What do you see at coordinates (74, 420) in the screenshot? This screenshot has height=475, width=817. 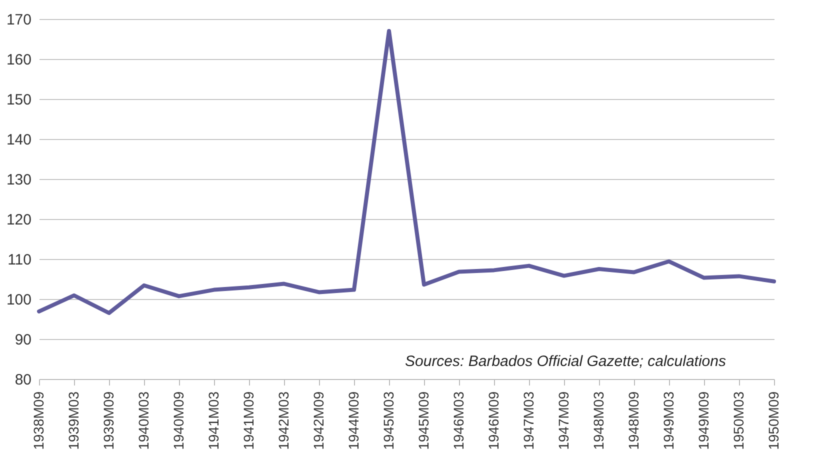 I see `x-tick-label: 1939M03` at bounding box center [74, 420].